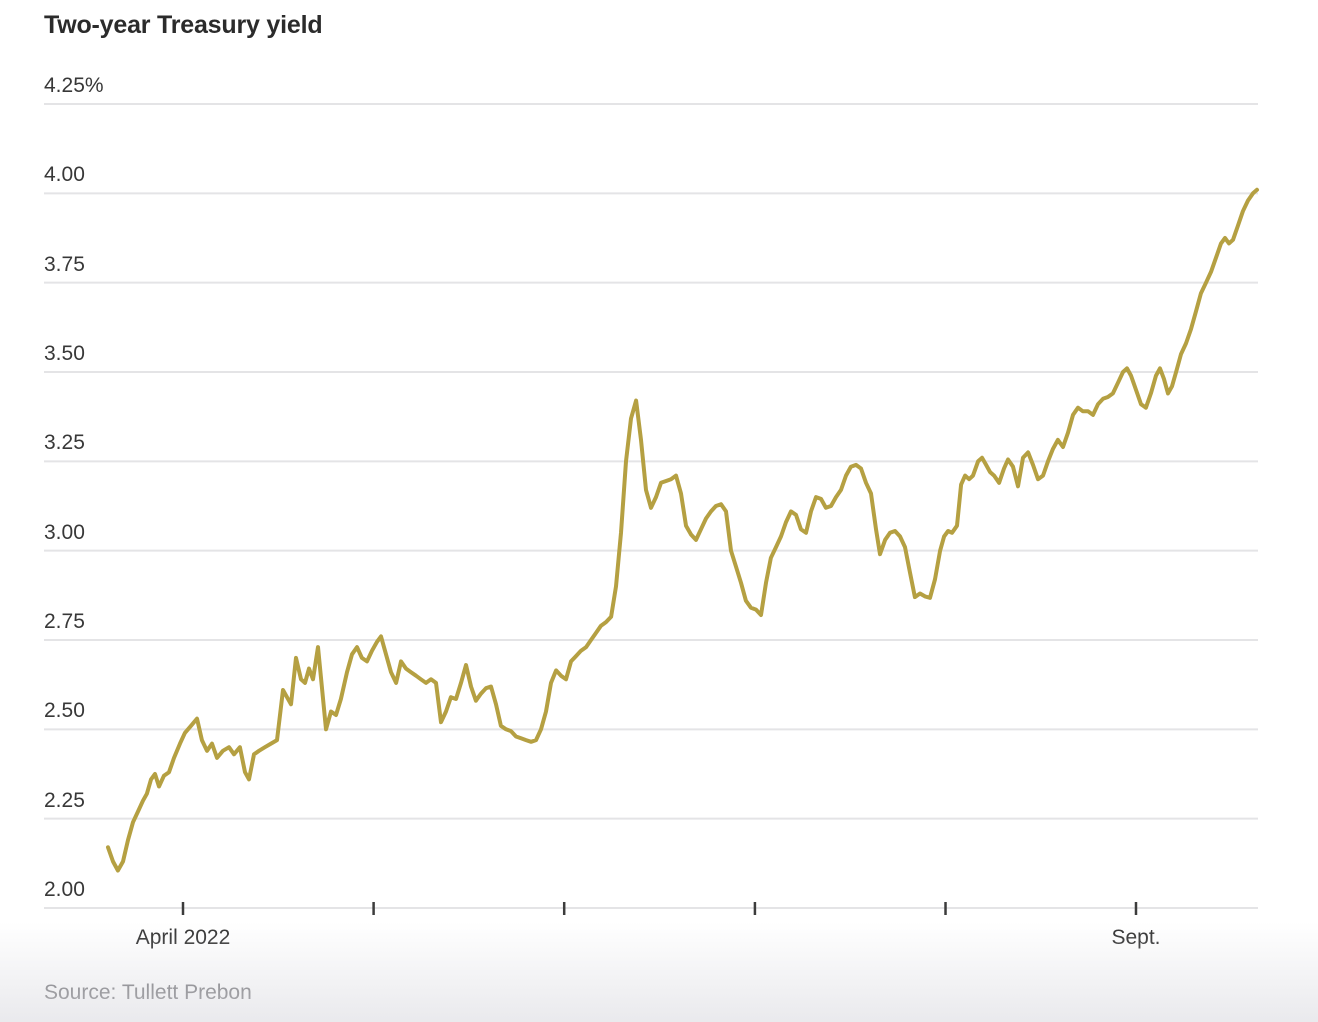 The width and height of the screenshot is (1318, 1022). What do you see at coordinates (148, 992) in the screenshot?
I see `source-note: Source: Tullett Prebon` at bounding box center [148, 992].